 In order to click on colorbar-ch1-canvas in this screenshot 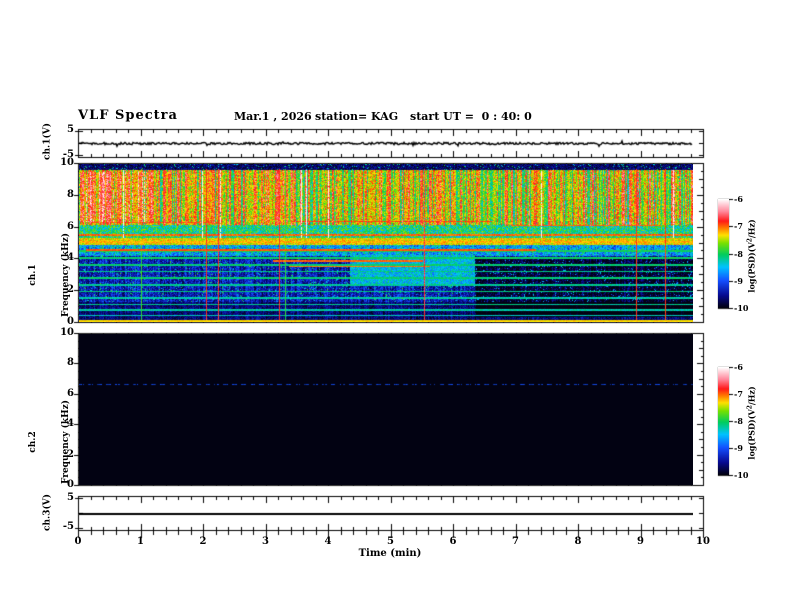, I will do `click(723, 253)`.